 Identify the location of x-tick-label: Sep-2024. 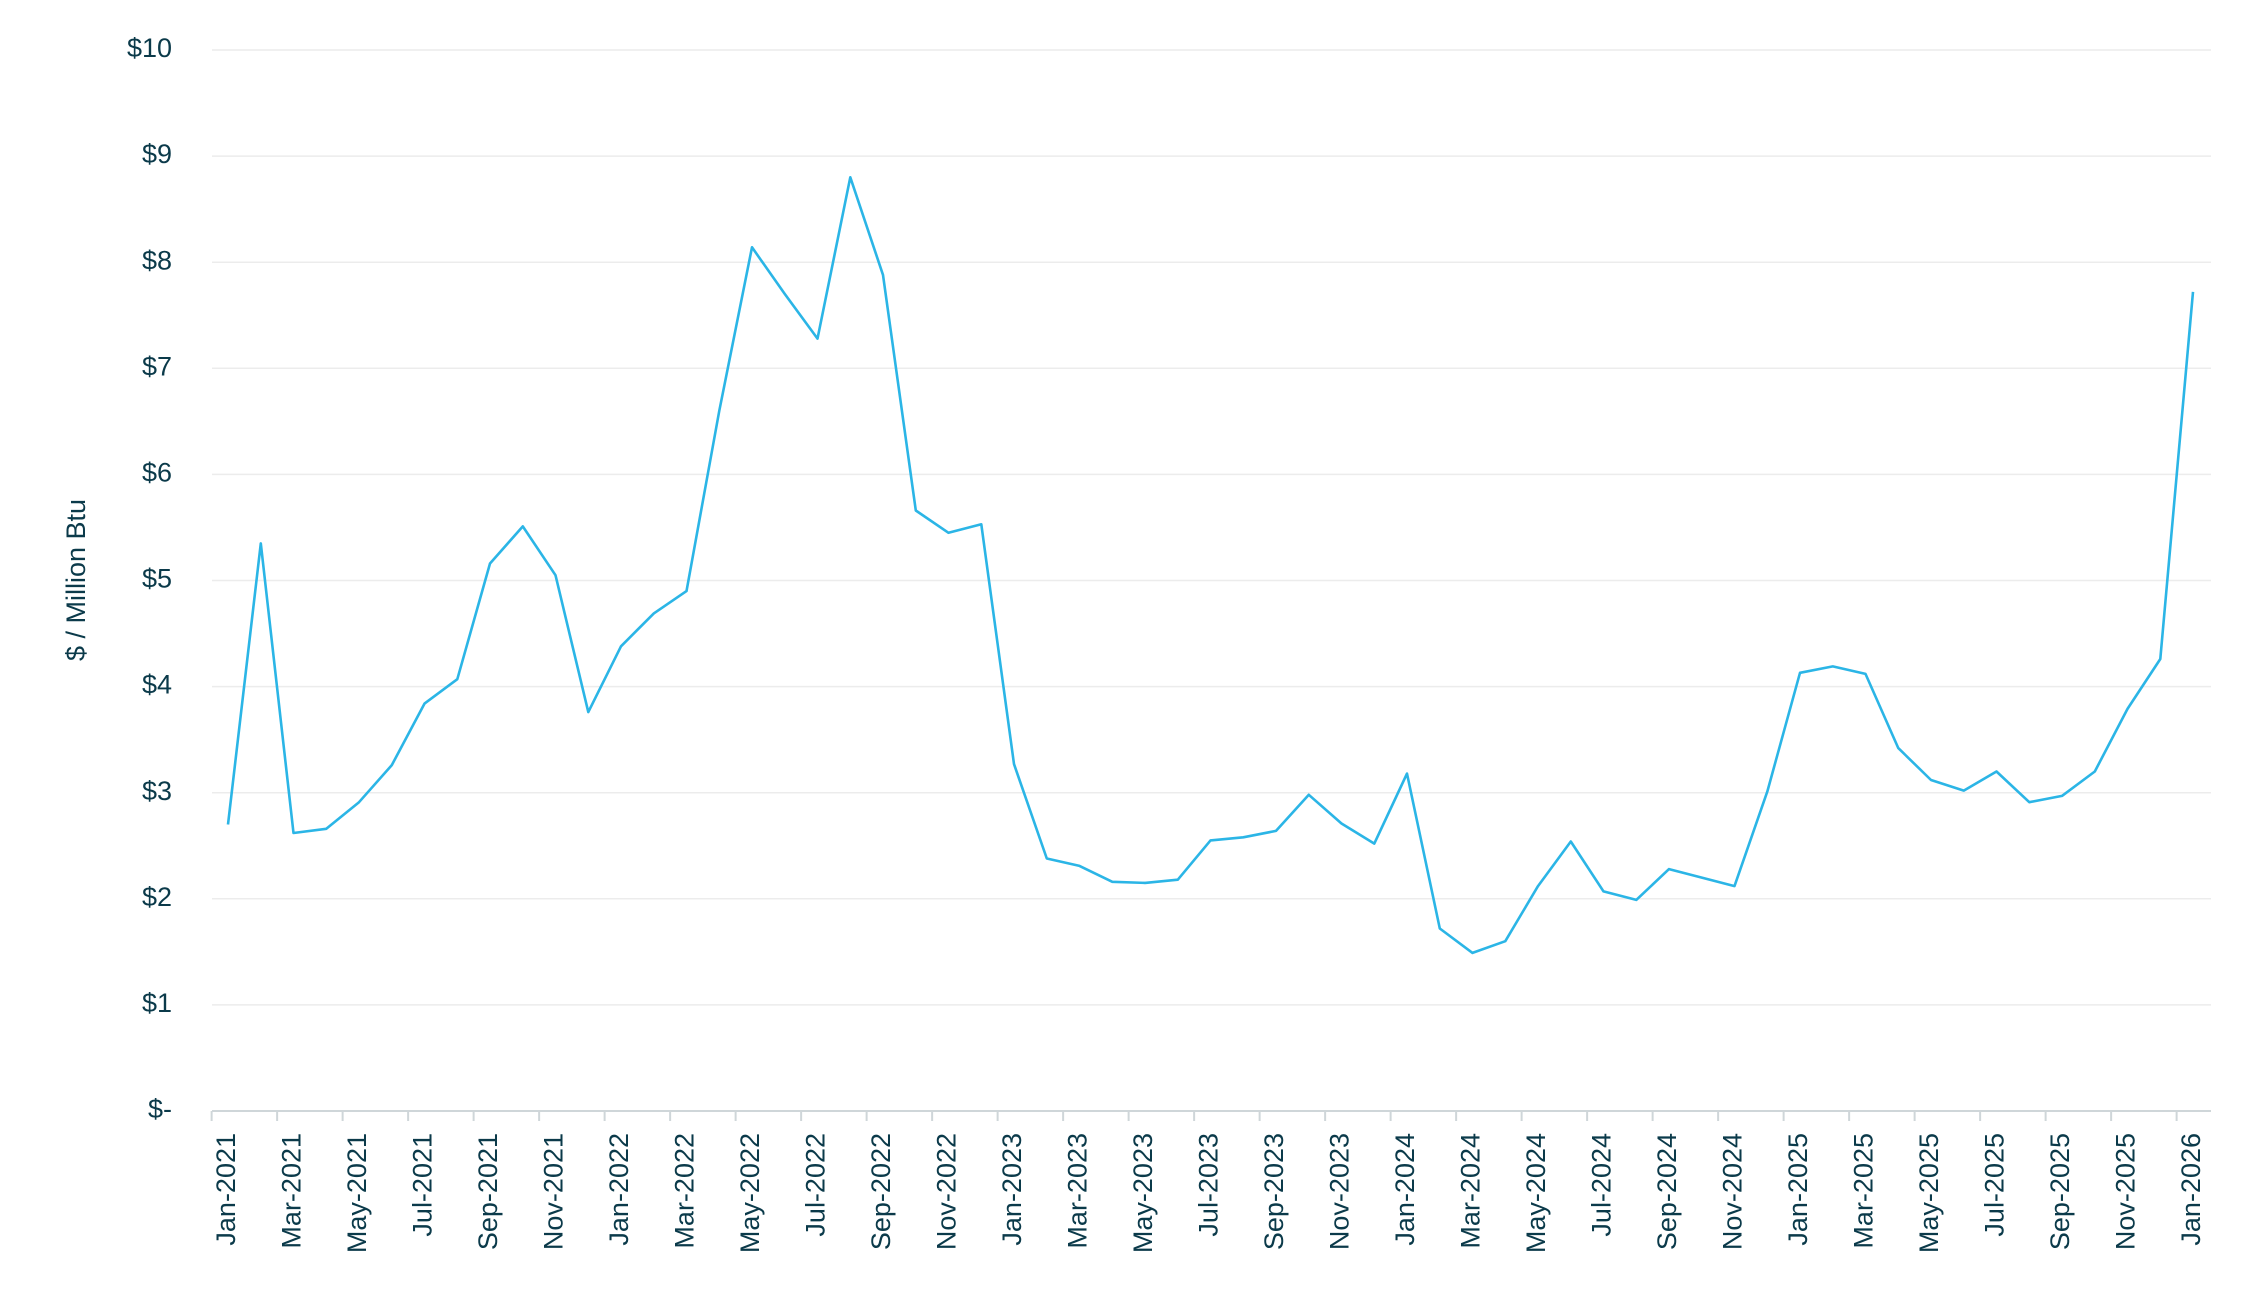
(1667, 1191).